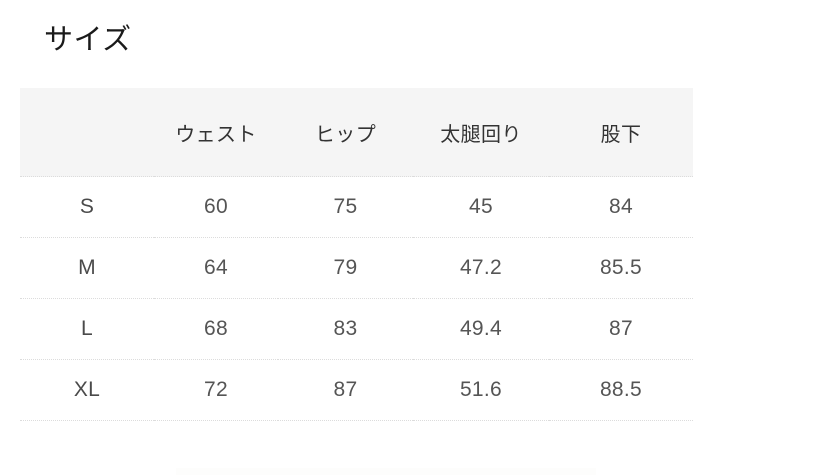 The width and height of the screenshot is (826, 475). Describe the element at coordinates (386, 471) in the screenshot. I see `bottom-edge-artifact` at that location.